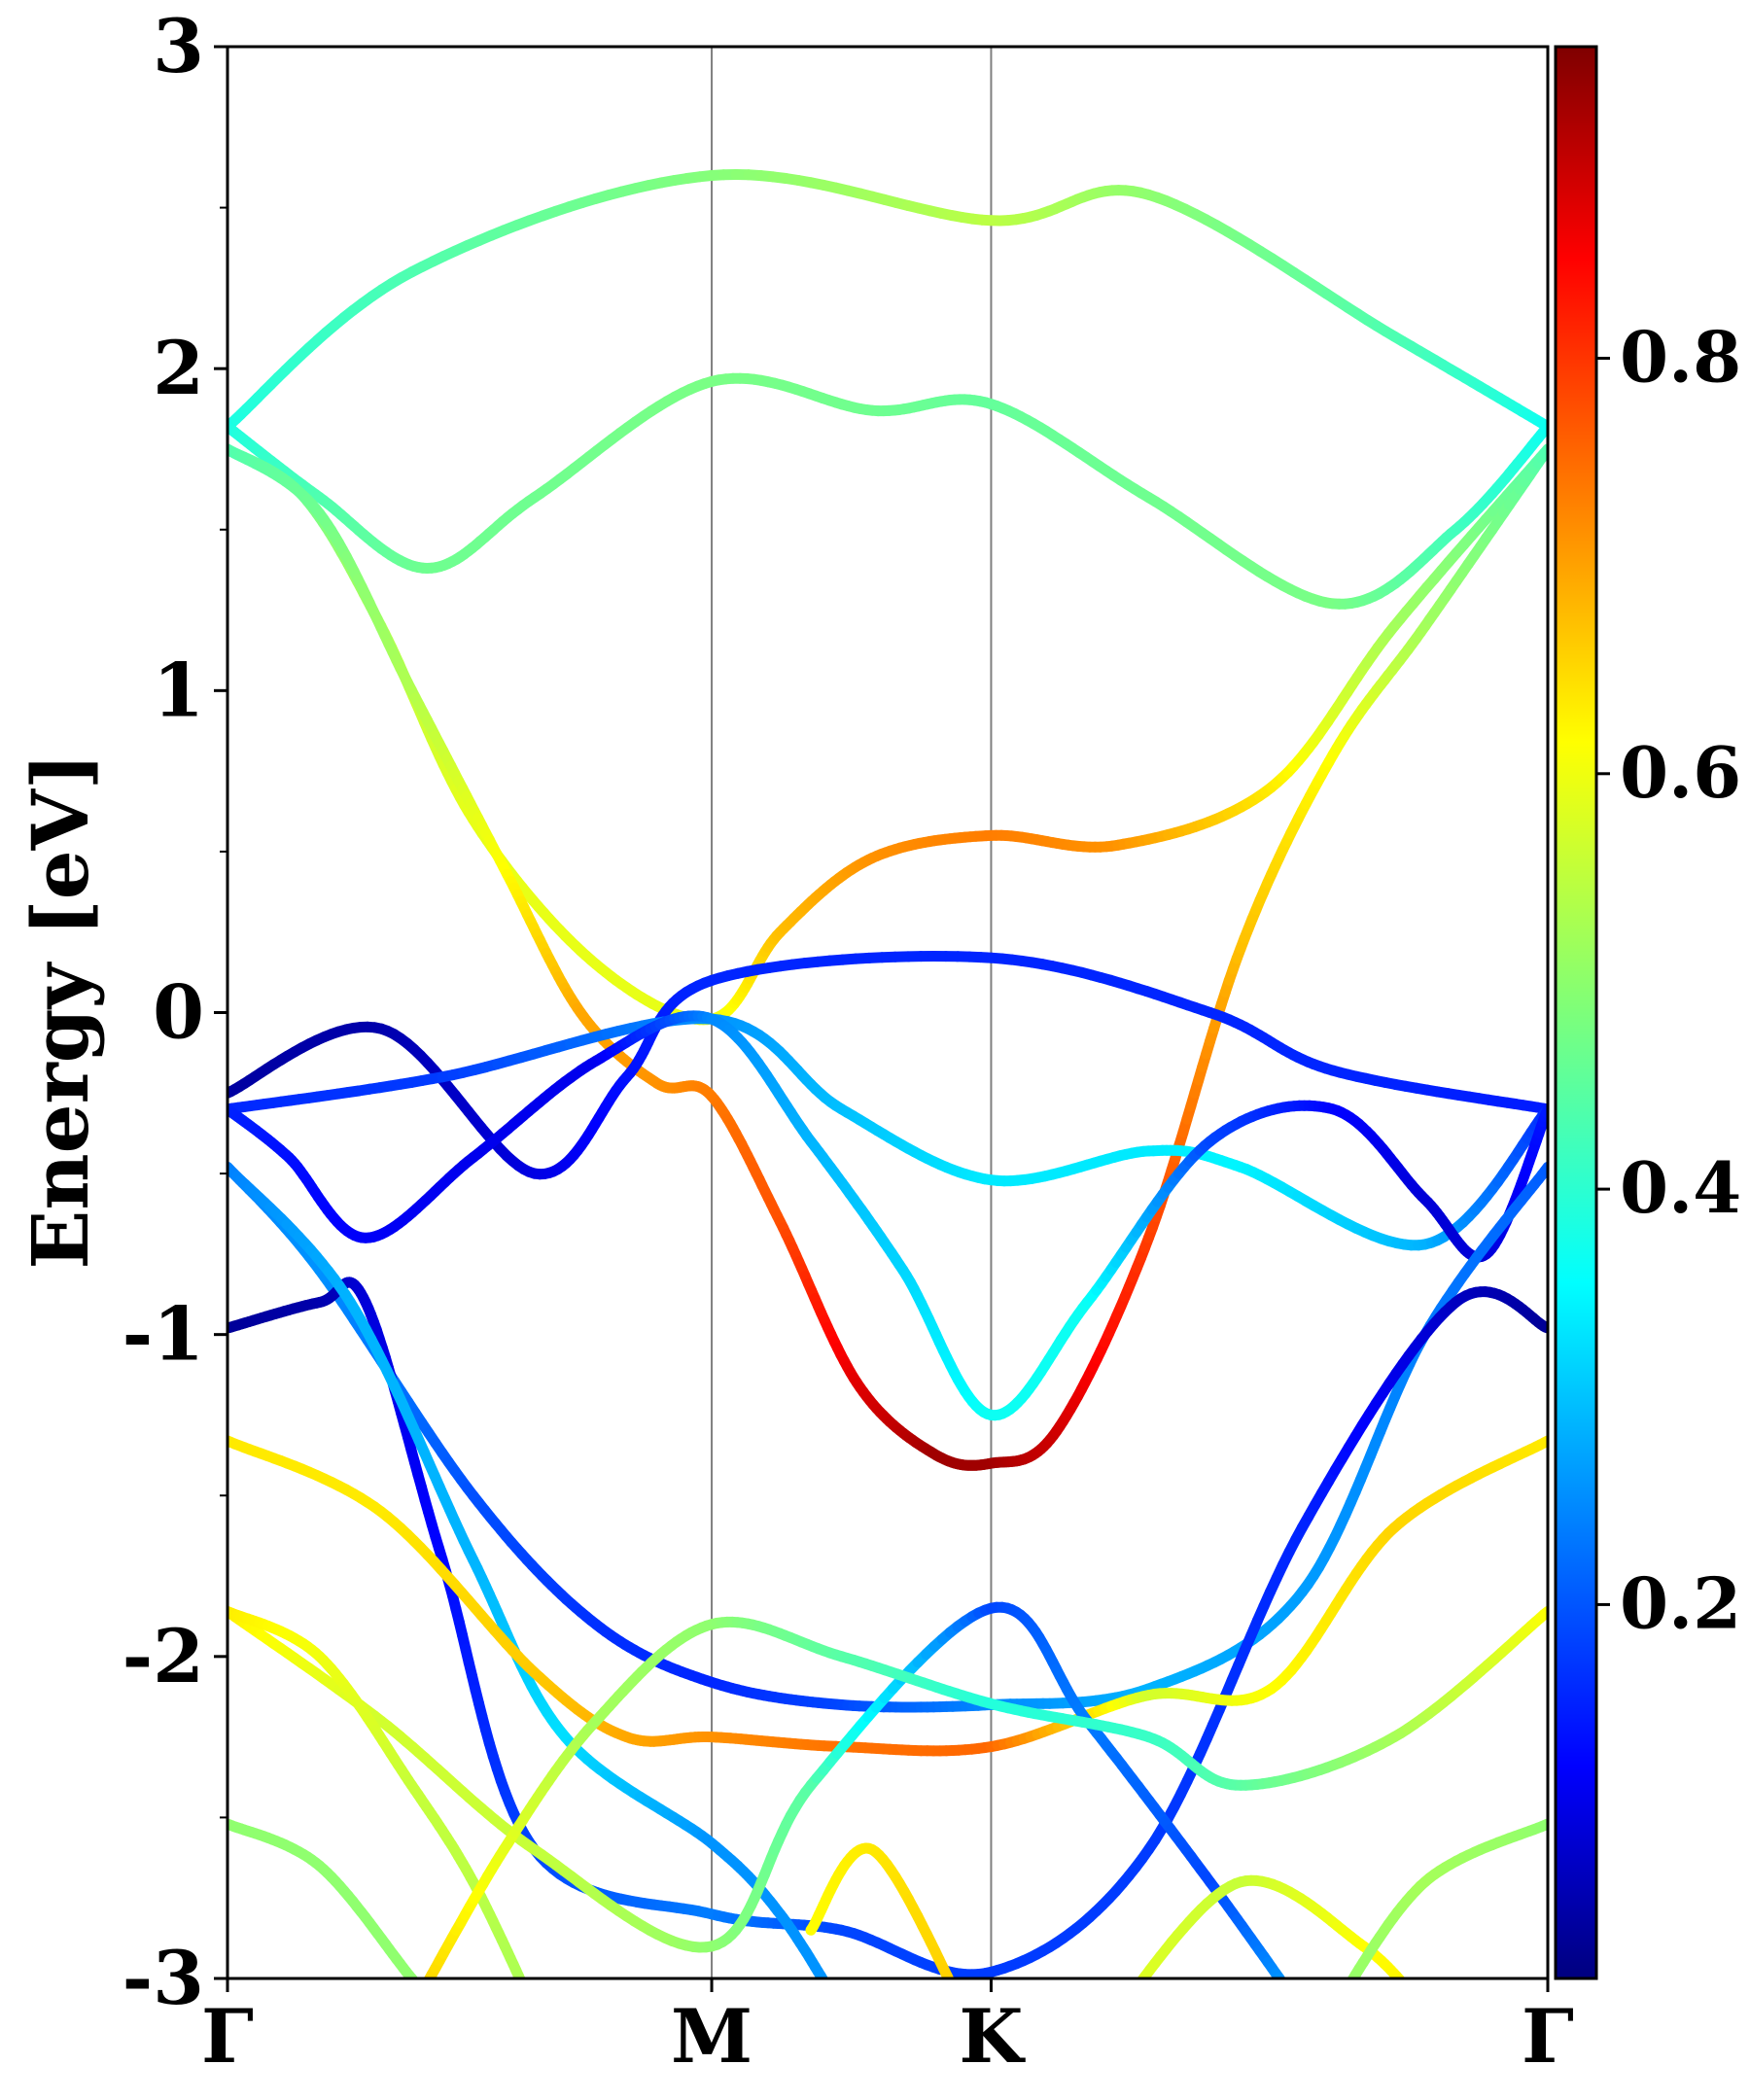  I want to click on x-tick-label: M, so click(711, 2036).